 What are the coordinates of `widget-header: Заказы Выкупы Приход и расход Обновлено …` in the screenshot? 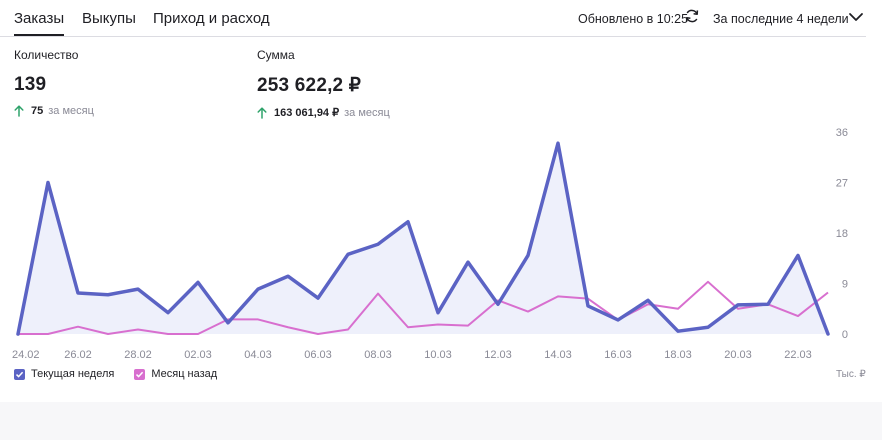 It's located at (433, 18).